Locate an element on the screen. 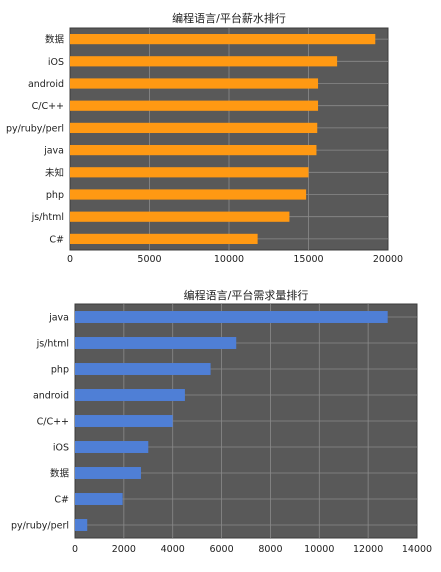 This screenshot has height=572, width=441. x-tick-label: 2000 is located at coordinates (124, 549).